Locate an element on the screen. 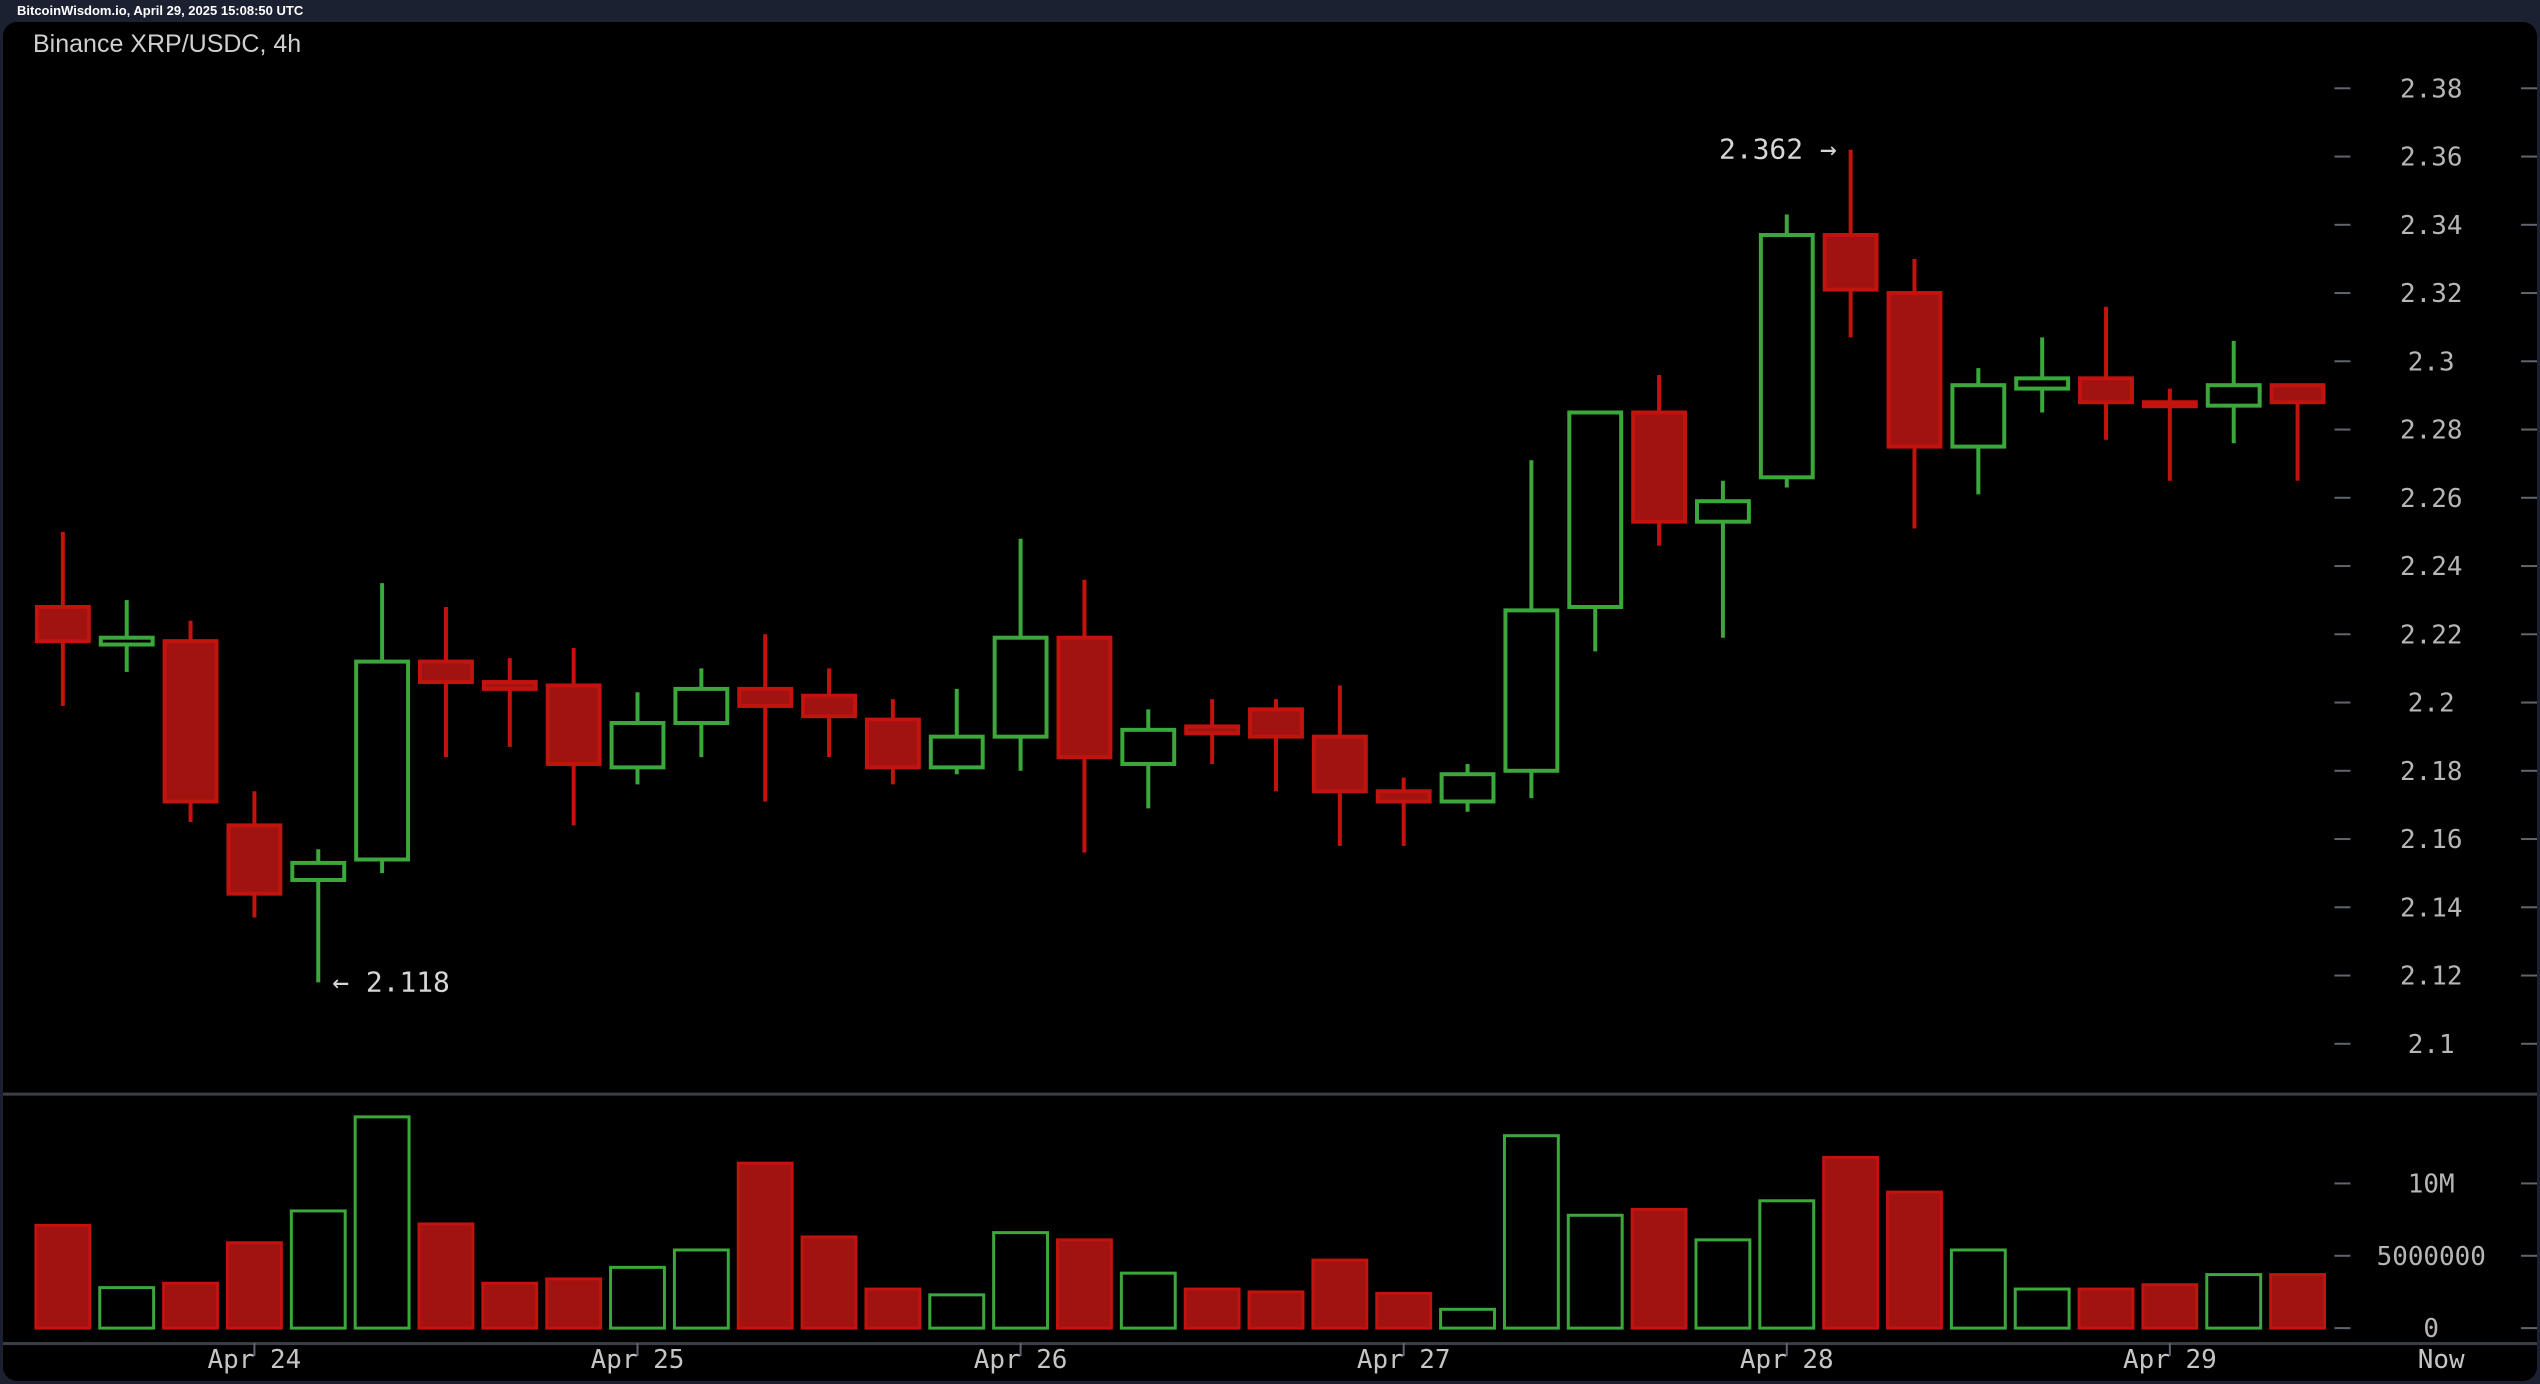  day-label: Apr 24 is located at coordinates (255, 1360).